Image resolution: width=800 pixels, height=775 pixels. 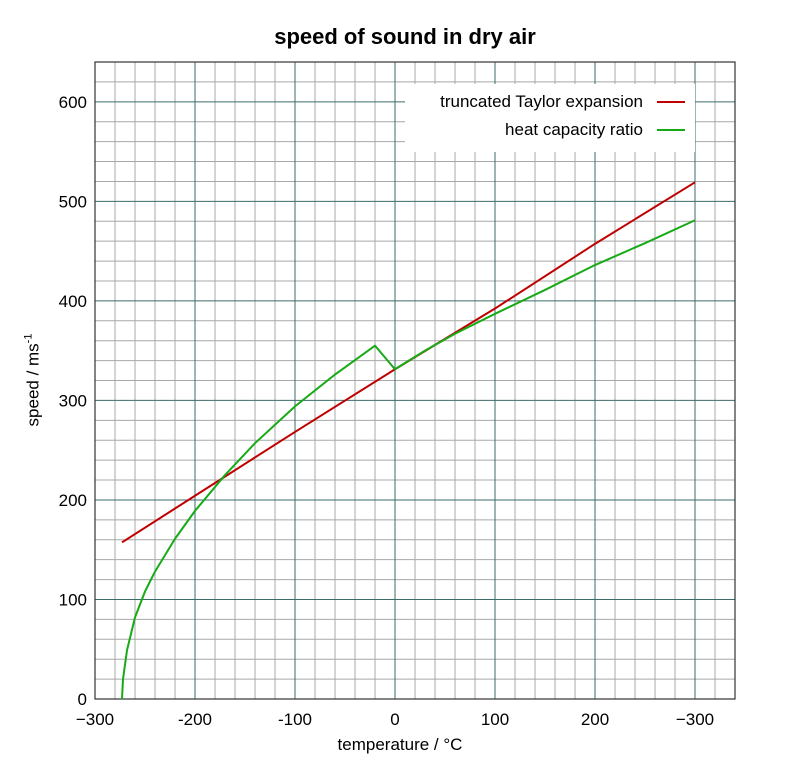 I want to click on legend-item-heat-capacity: heat capacity ratio, so click(x=595, y=130).